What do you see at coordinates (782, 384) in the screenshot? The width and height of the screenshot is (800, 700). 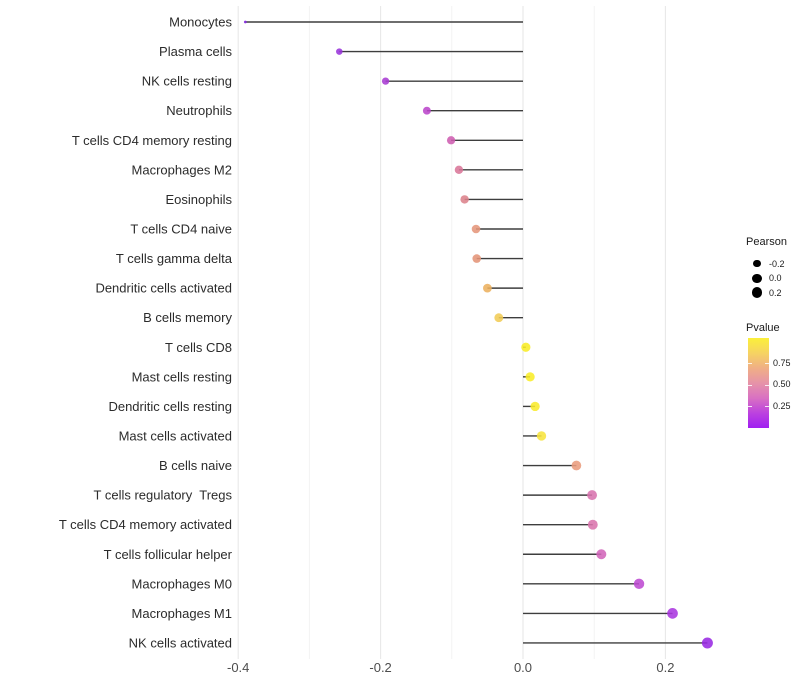 I see `colorbar-tick-label: 0.50` at bounding box center [782, 384].